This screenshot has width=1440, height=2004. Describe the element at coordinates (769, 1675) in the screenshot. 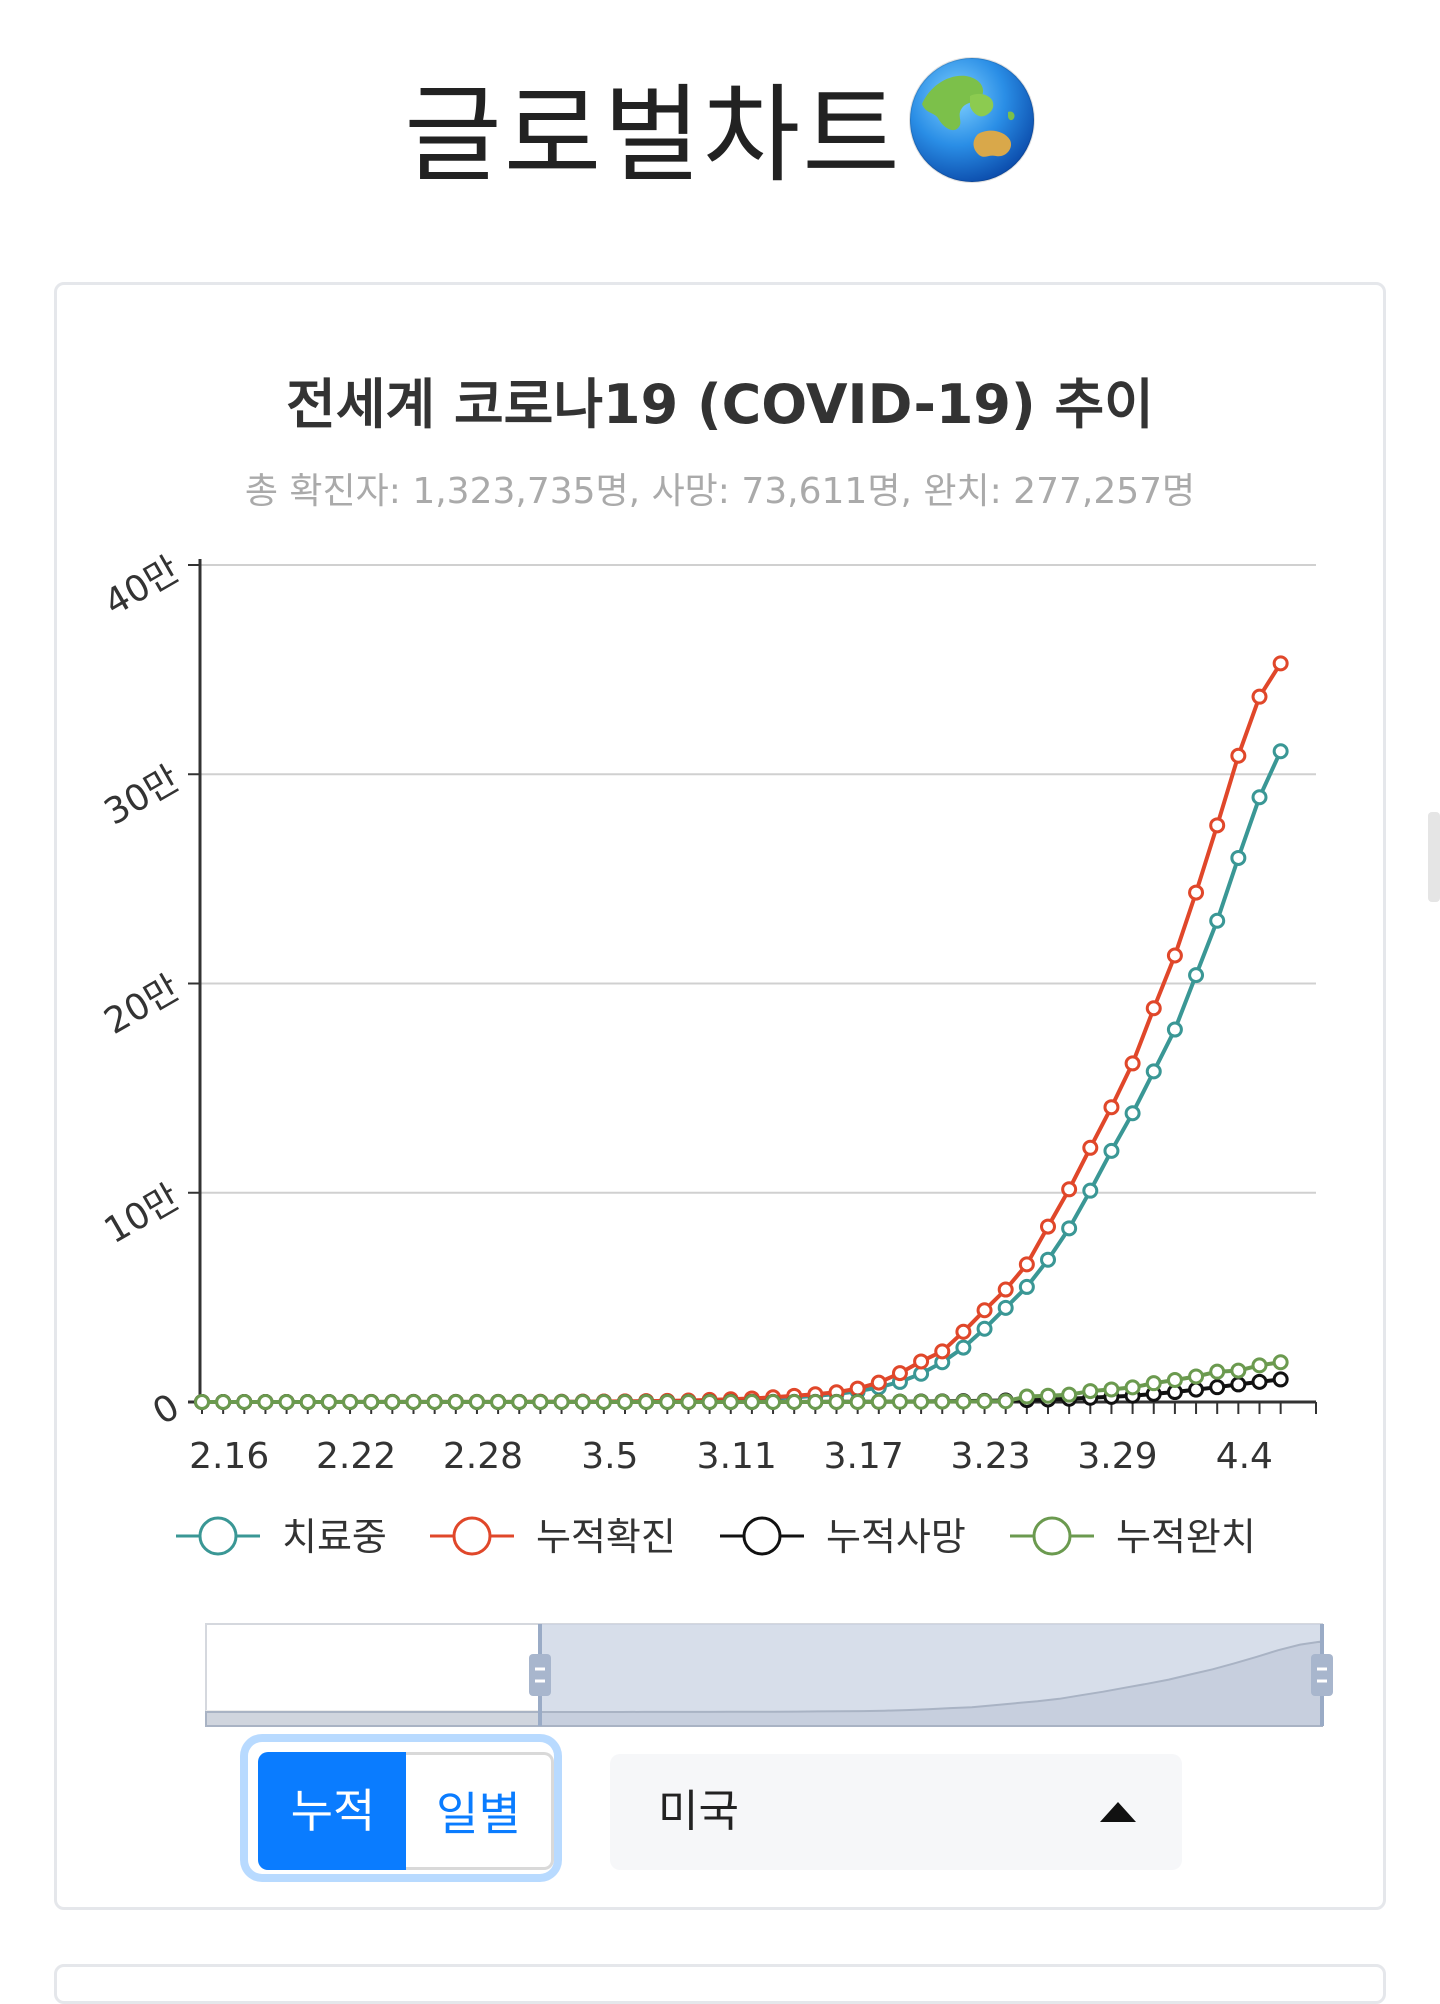

I see `zoom-slider` at that location.